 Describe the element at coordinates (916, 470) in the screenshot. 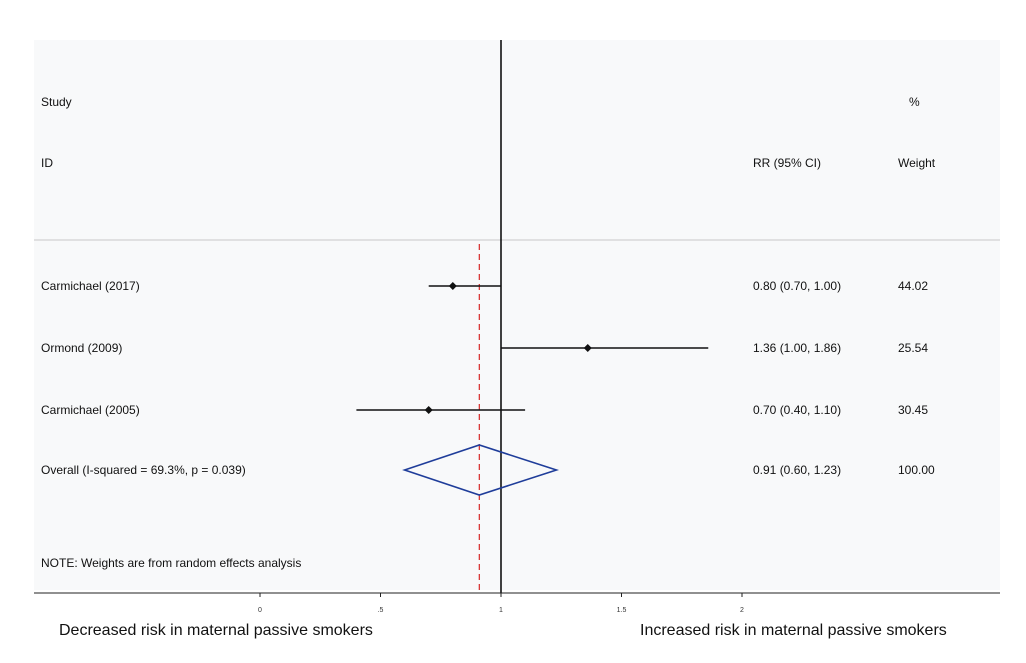

I see `overall-weight-text: 100.00` at that location.